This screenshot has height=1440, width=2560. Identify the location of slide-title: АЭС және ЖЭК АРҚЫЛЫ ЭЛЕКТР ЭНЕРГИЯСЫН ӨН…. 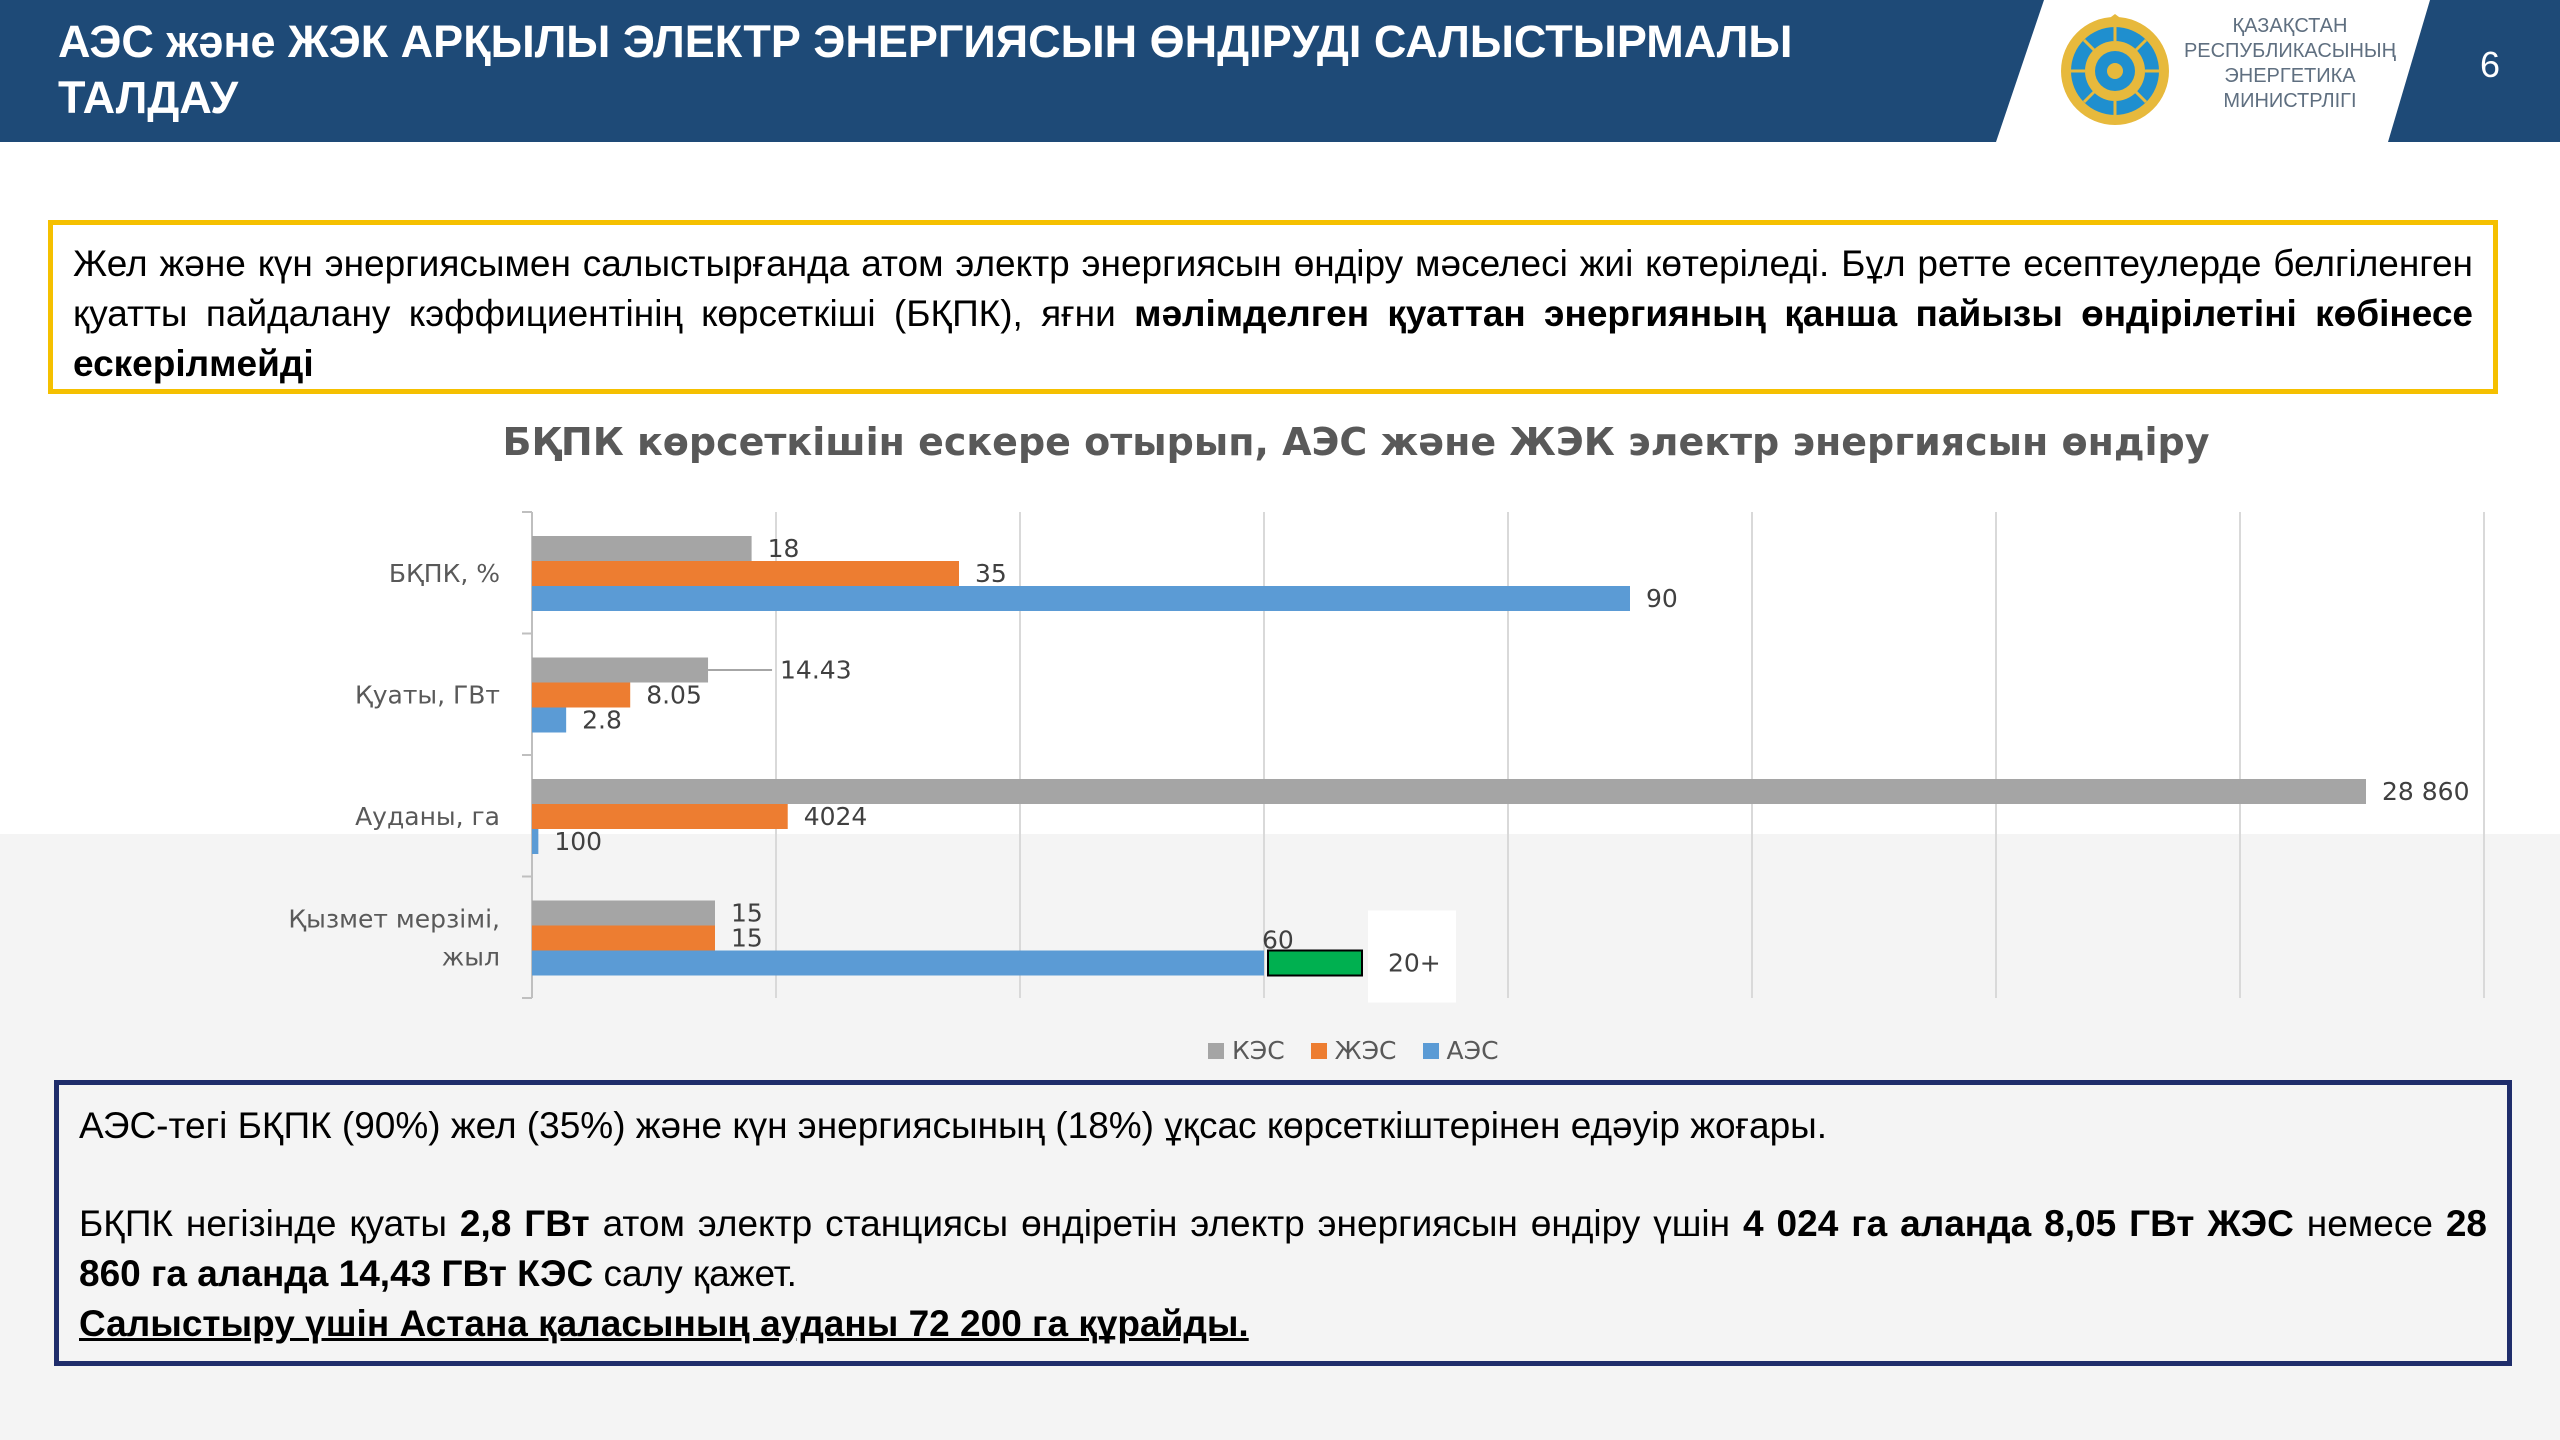
(998, 70).